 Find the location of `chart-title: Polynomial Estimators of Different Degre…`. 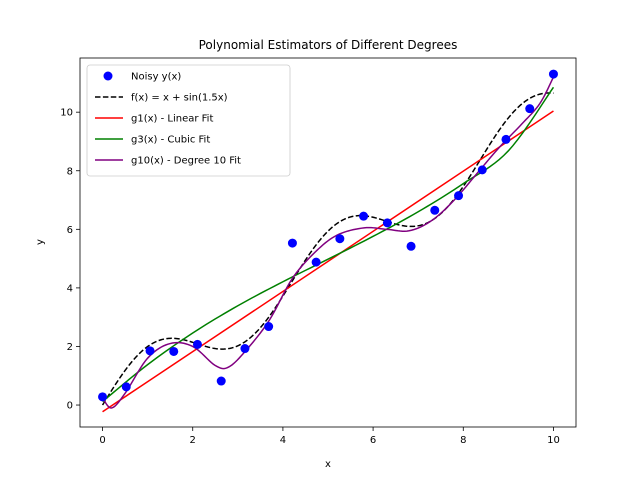

chart-title: Polynomial Estimators of Different Degre… is located at coordinates (328, 45).